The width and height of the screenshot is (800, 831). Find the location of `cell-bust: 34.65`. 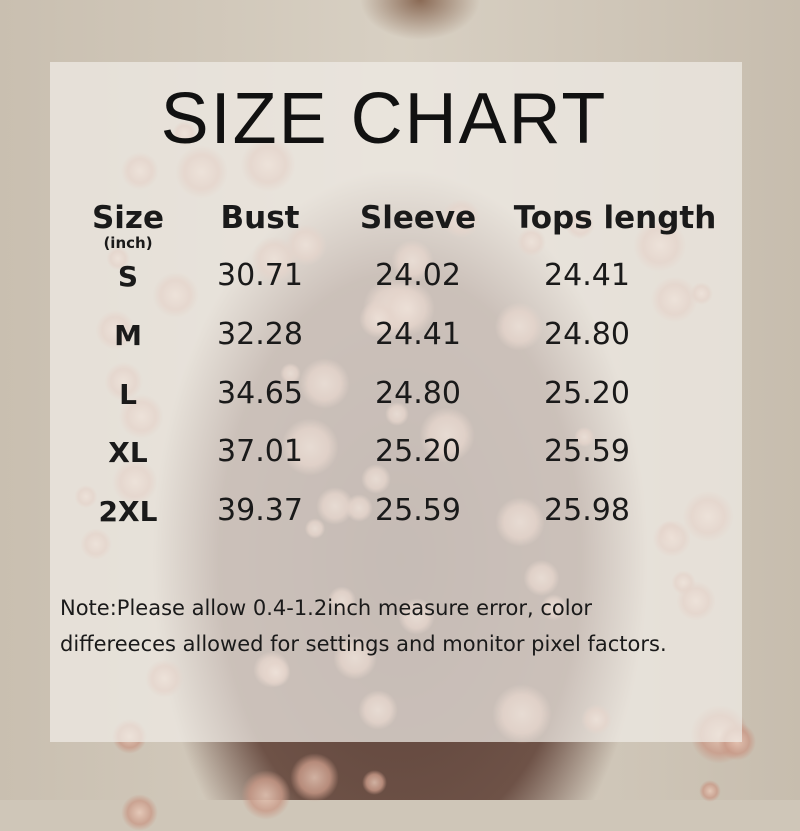

cell-bust: 34.65 is located at coordinates (260, 393).